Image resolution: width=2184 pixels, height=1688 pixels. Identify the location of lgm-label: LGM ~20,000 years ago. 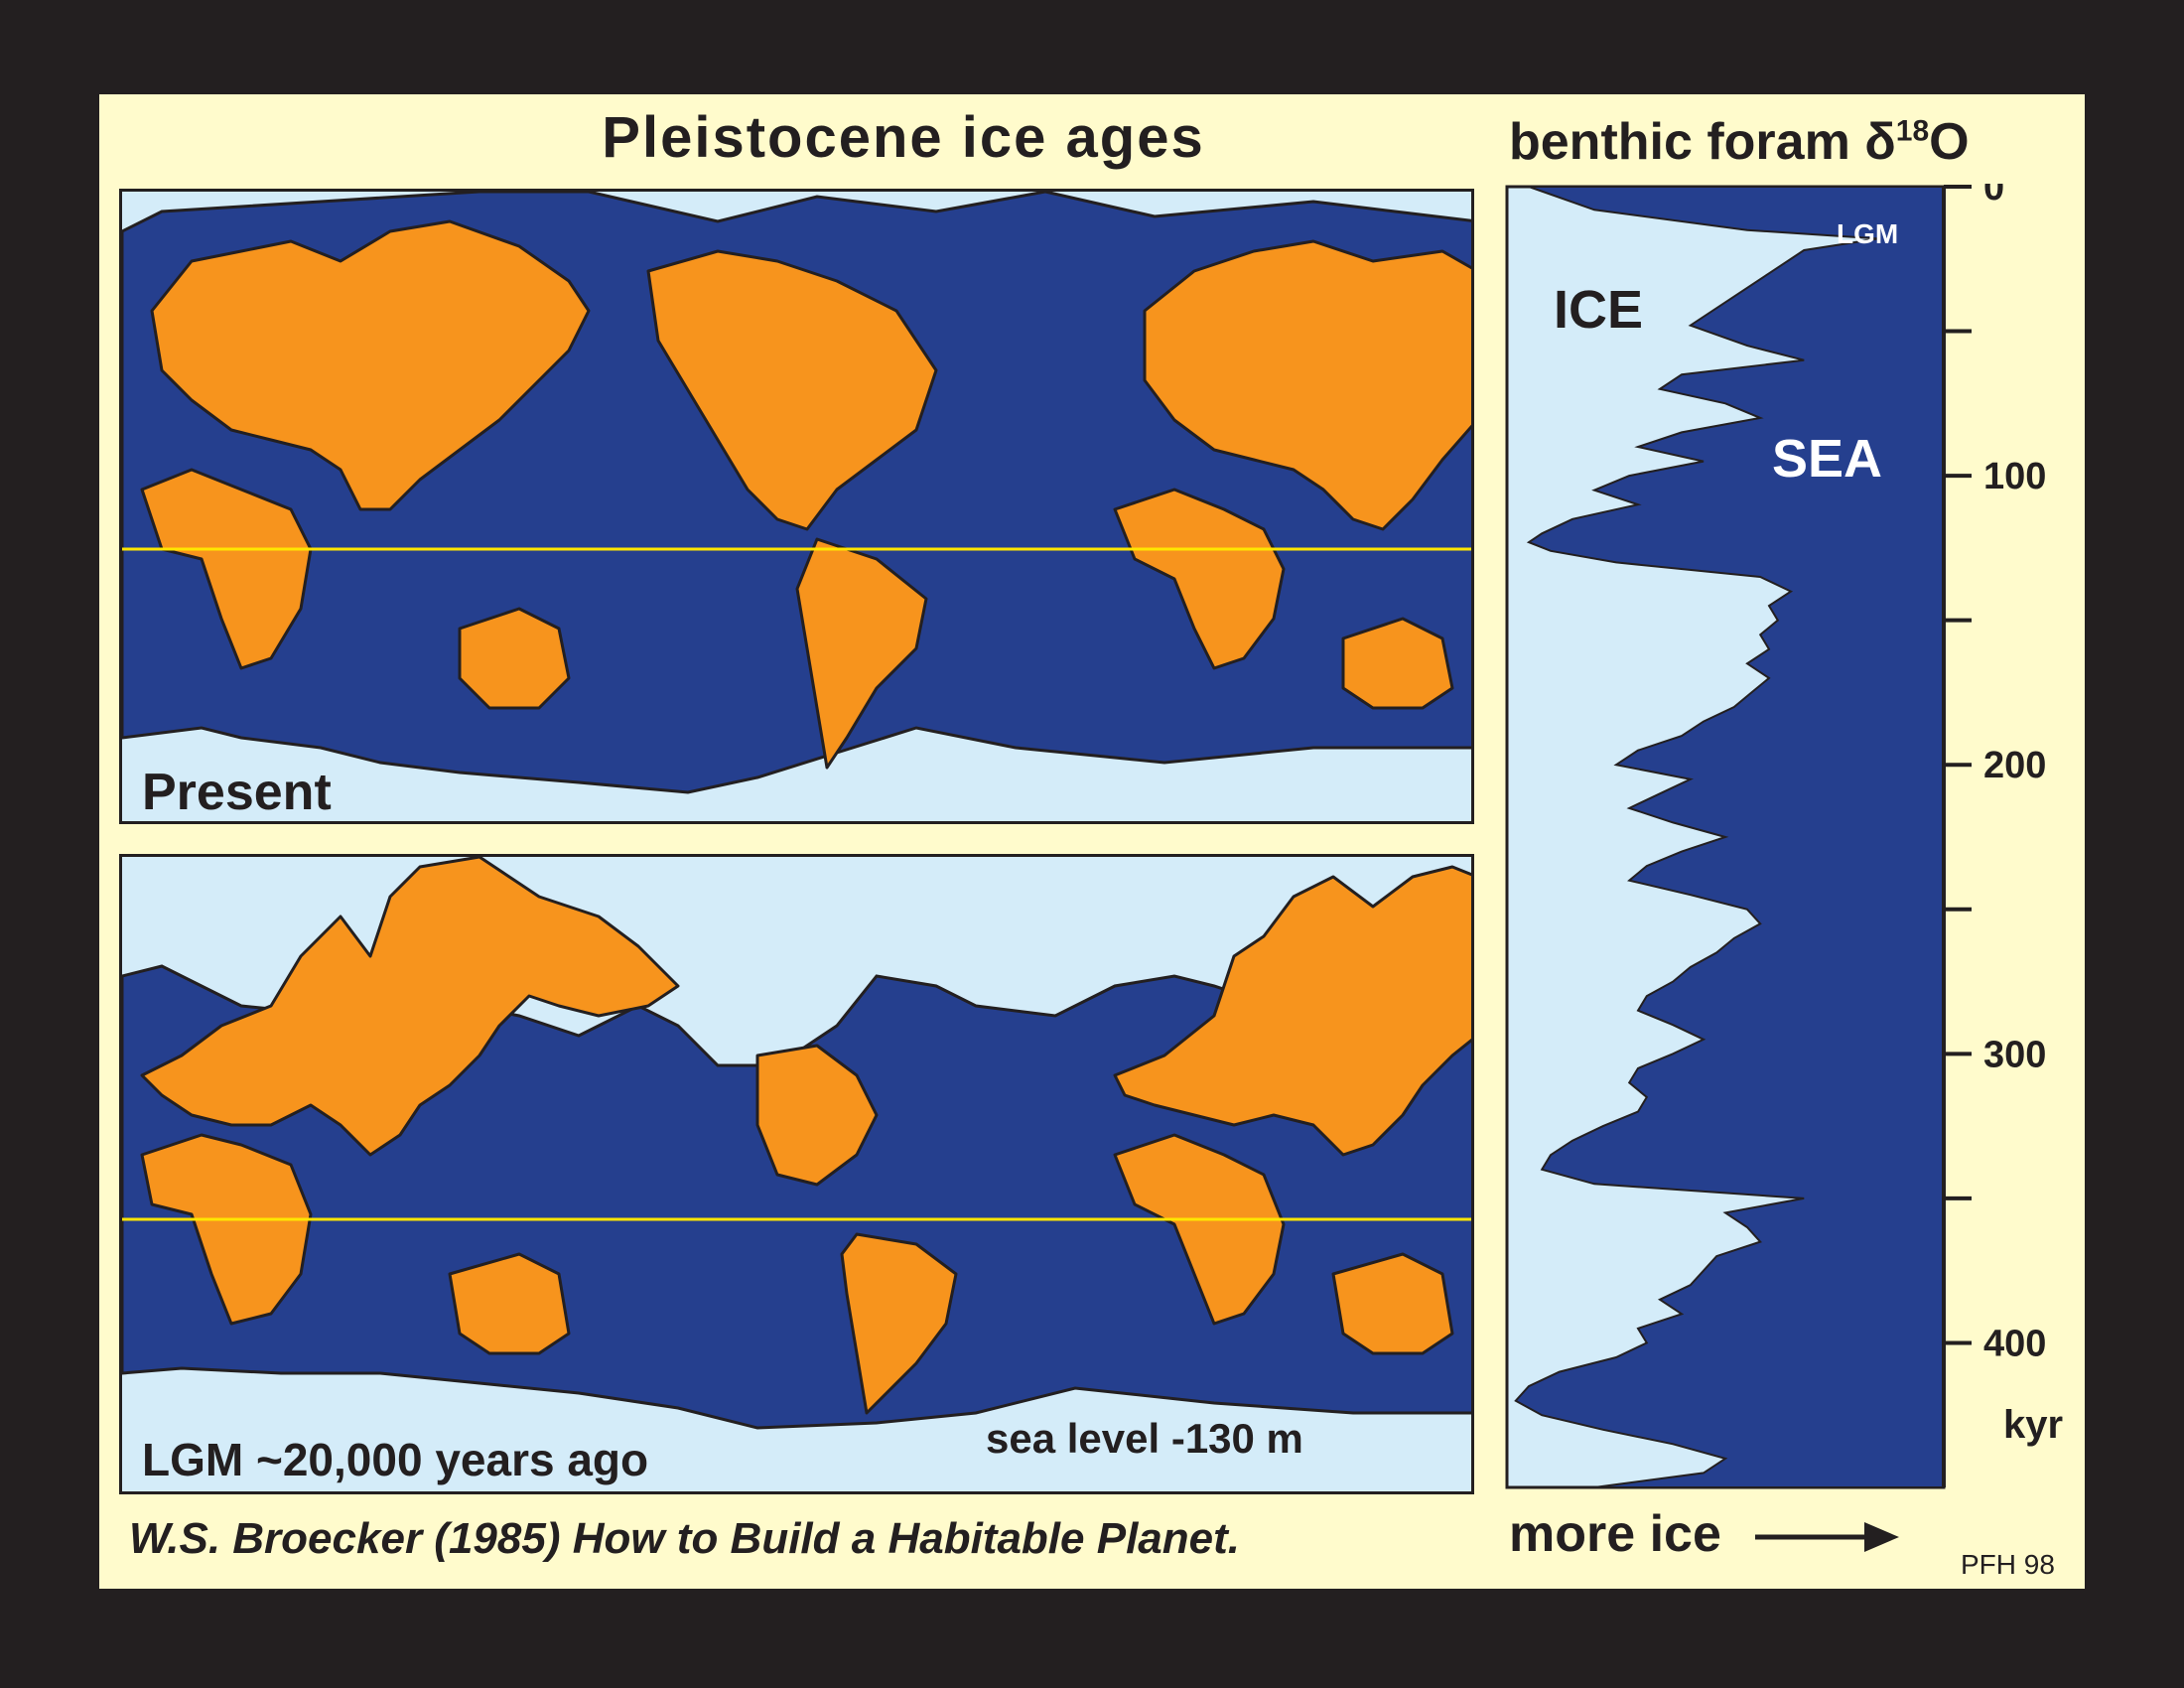
(395, 1459).